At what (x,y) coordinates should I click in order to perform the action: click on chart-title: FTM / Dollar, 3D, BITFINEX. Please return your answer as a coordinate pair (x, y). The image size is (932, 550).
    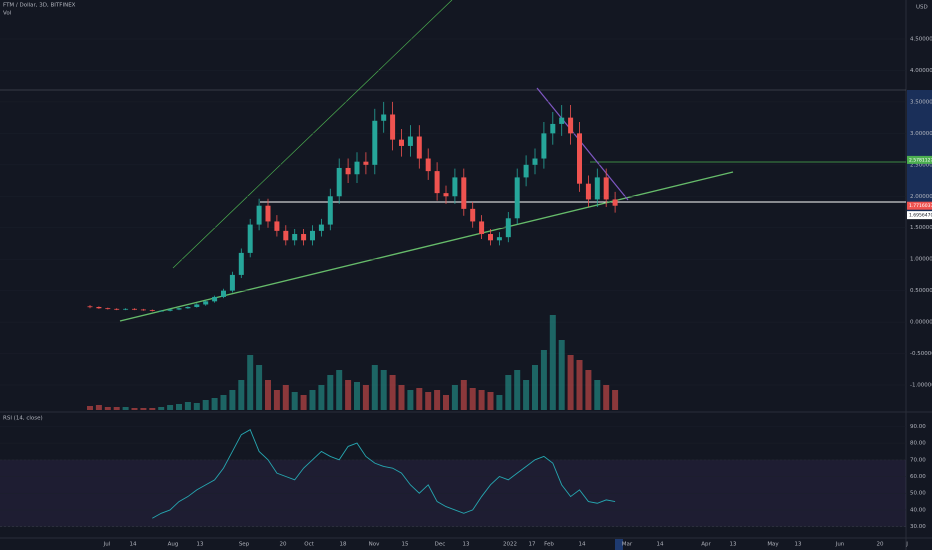
    Looking at the image, I should click on (39, 6).